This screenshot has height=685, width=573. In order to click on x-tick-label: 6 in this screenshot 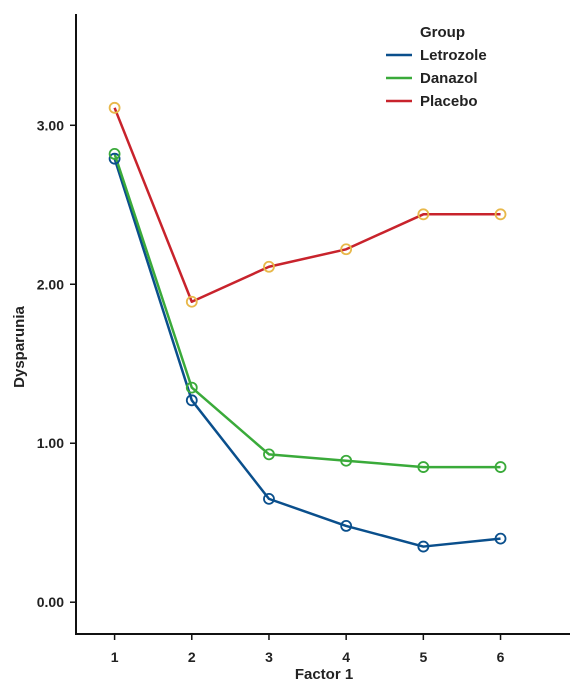, I will do `click(501, 657)`.